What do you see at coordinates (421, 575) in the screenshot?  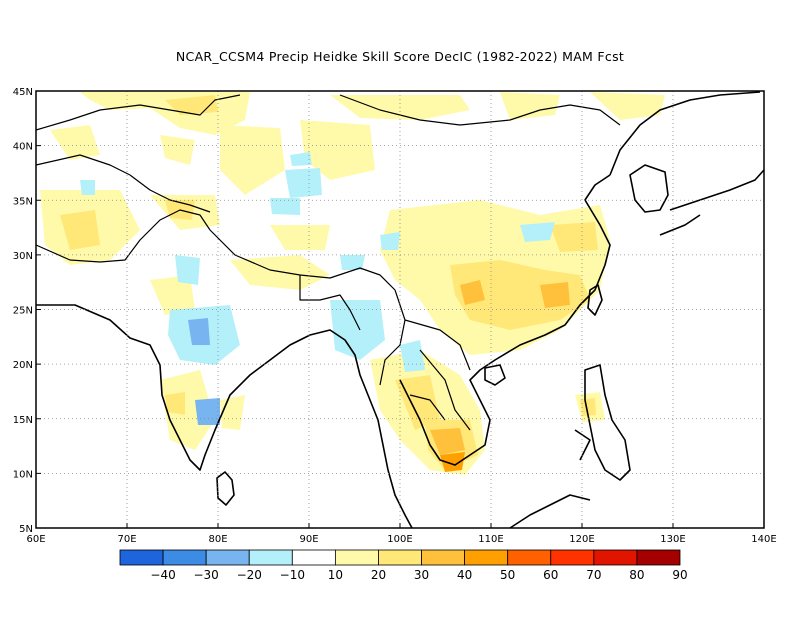 I see `colorbar-label: 30` at bounding box center [421, 575].